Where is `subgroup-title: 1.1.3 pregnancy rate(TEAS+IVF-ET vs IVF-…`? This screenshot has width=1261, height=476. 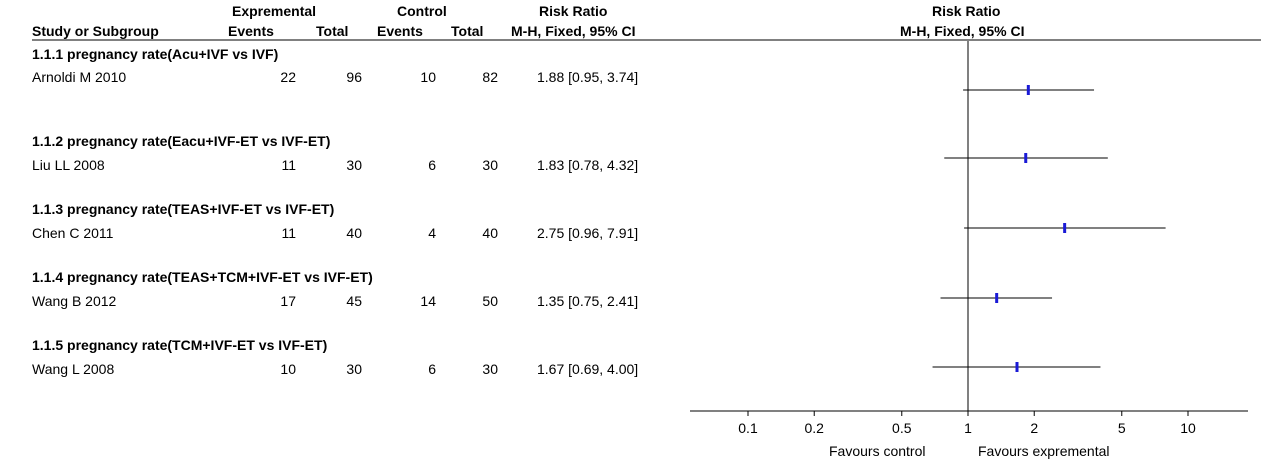 subgroup-title: 1.1.3 pregnancy rate(TEAS+IVF-ET vs IVF-… is located at coordinates (183, 209).